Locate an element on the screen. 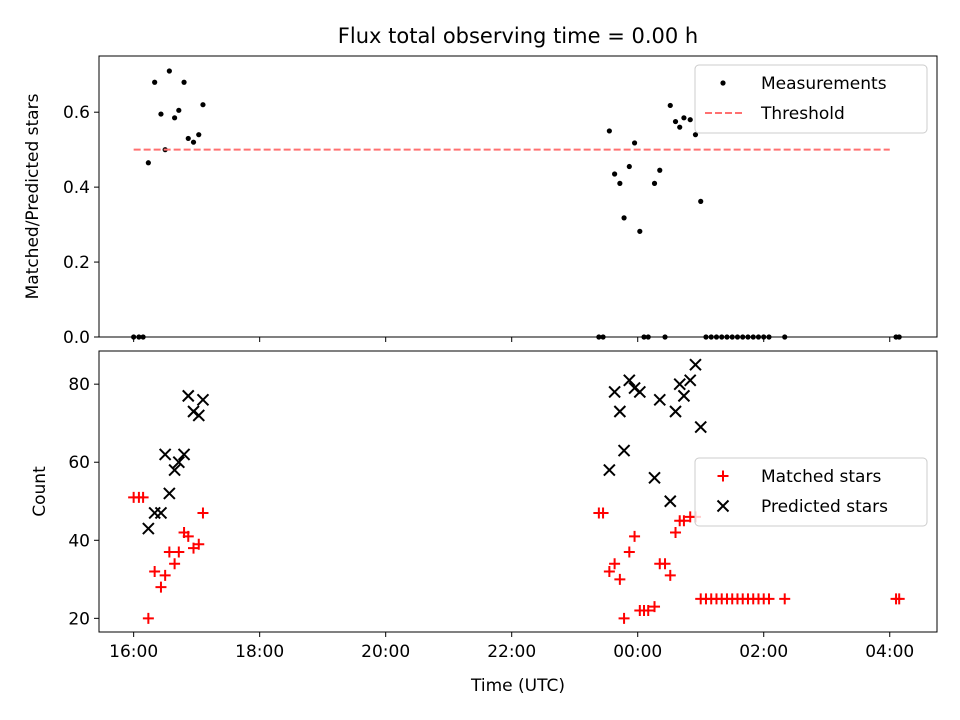 This screenshot has width=960, height=720. x-tick-label: 22:00 is located at coordinates (511, 652).